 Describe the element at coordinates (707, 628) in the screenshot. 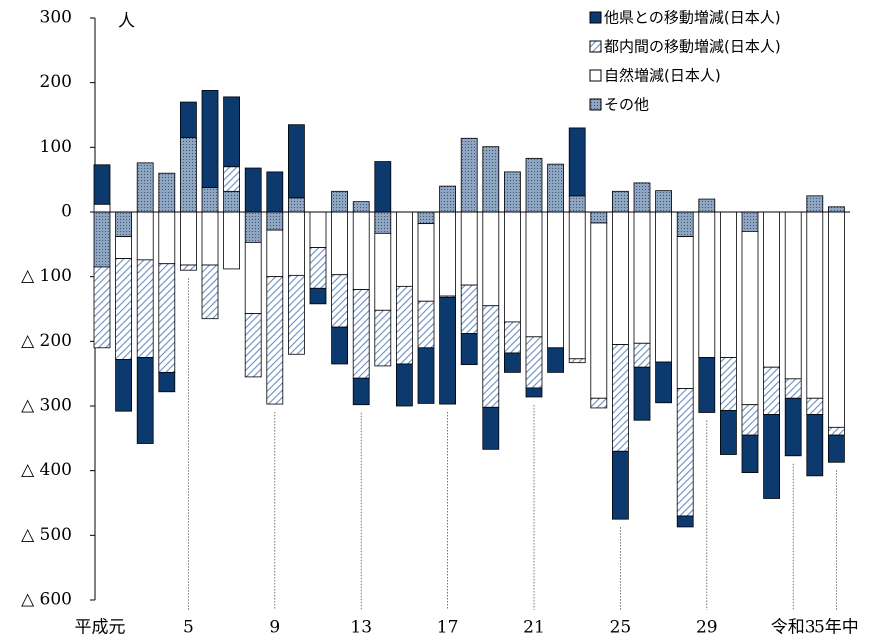

I see `x-tick-label: 29` at that location.